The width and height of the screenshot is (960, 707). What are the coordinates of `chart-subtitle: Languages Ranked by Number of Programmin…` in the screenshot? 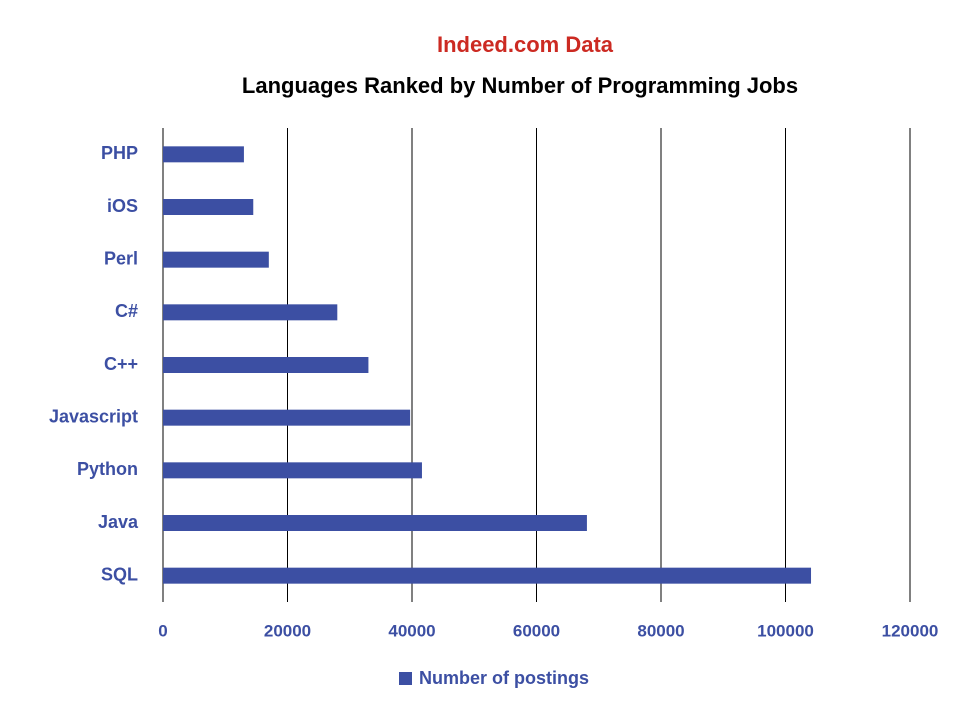 It's located at (520, 85).